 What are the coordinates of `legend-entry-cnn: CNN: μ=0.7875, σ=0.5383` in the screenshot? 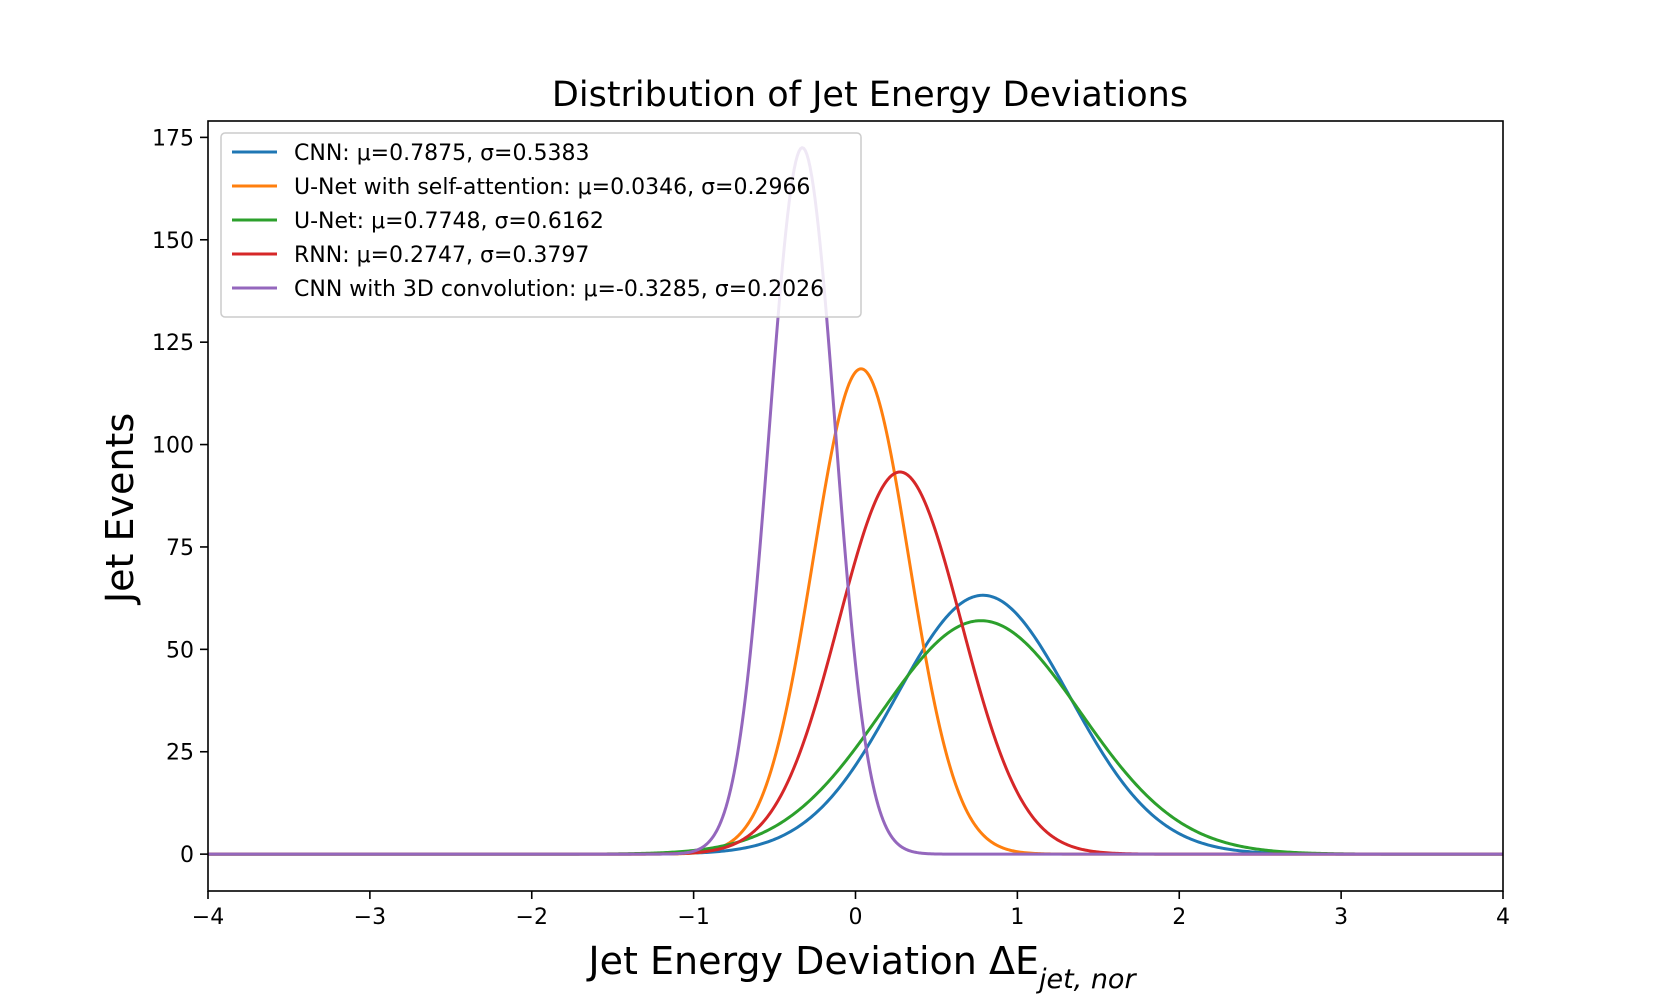 It's located at (441, 153).